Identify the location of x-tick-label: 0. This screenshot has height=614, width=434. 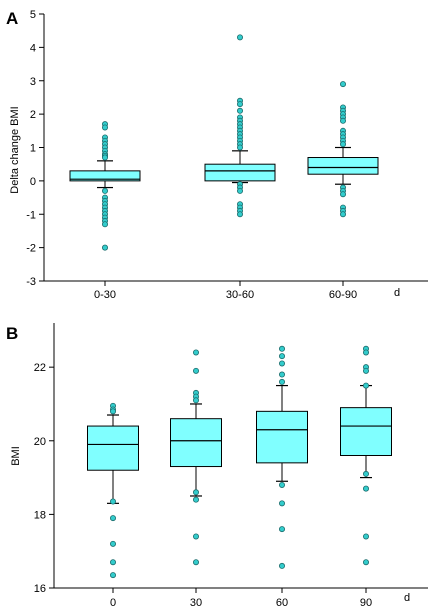
(113, 603).